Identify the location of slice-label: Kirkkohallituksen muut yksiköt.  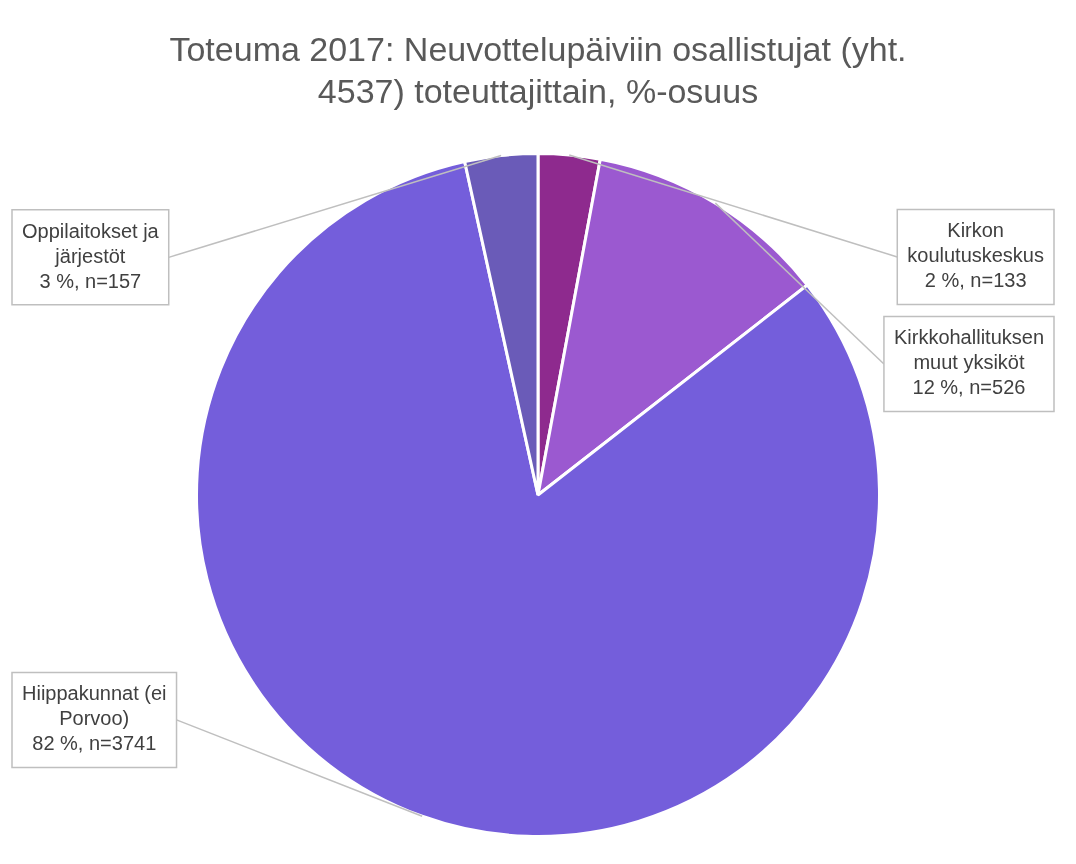
(968, 350).